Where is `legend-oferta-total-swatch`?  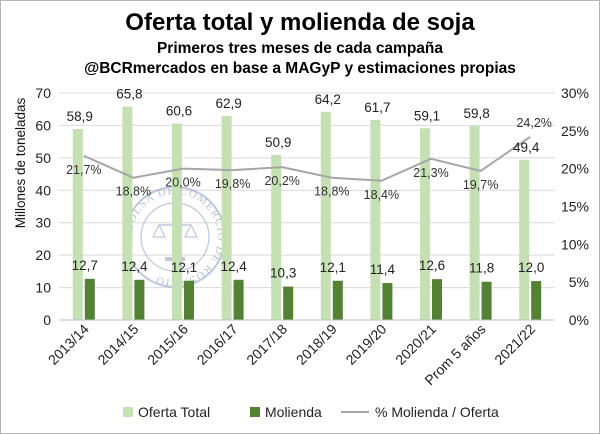 legend-oferta-total-swatch is located at coordinates (128, 412).